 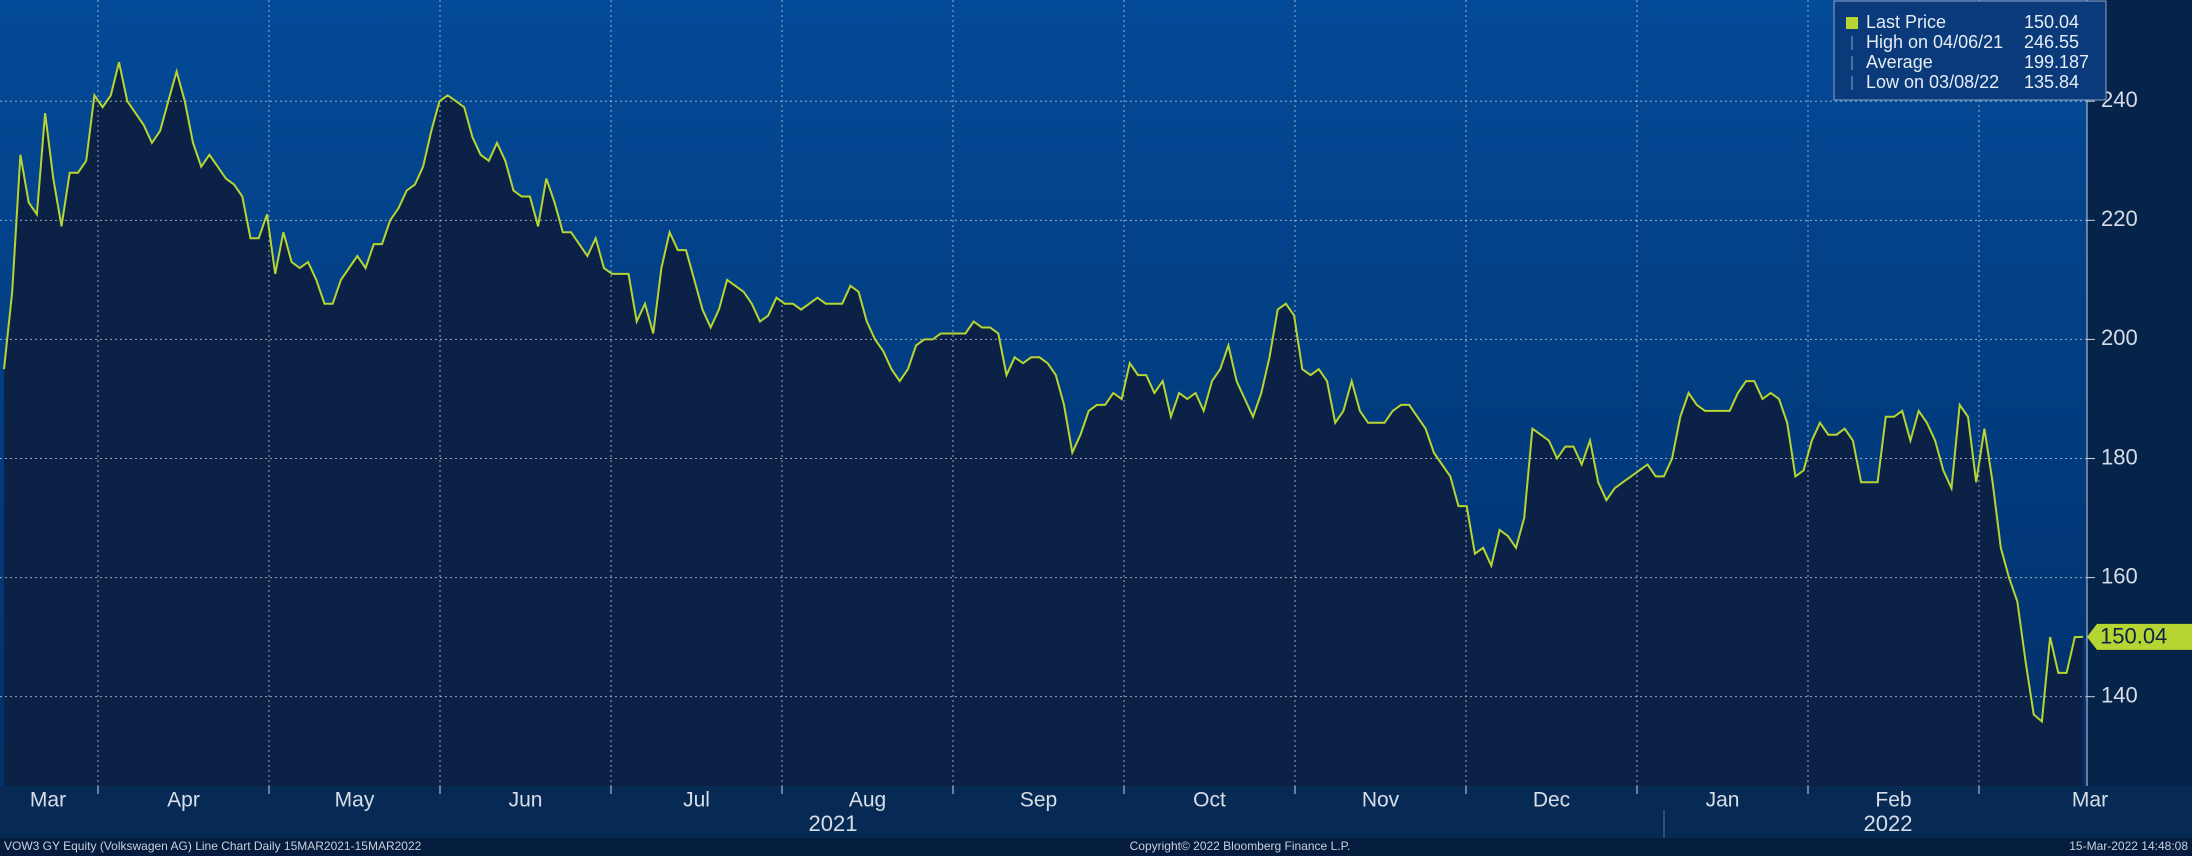 I want to click on x-tick-label: Dec, so click(x=1551, y=800).